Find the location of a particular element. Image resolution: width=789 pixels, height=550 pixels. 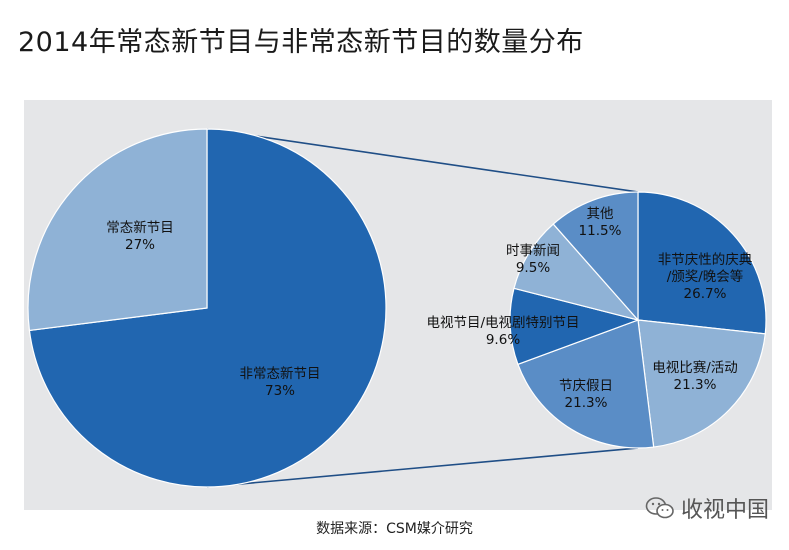

watermark-text: 收视中国 is located at coordinates (724, 510).